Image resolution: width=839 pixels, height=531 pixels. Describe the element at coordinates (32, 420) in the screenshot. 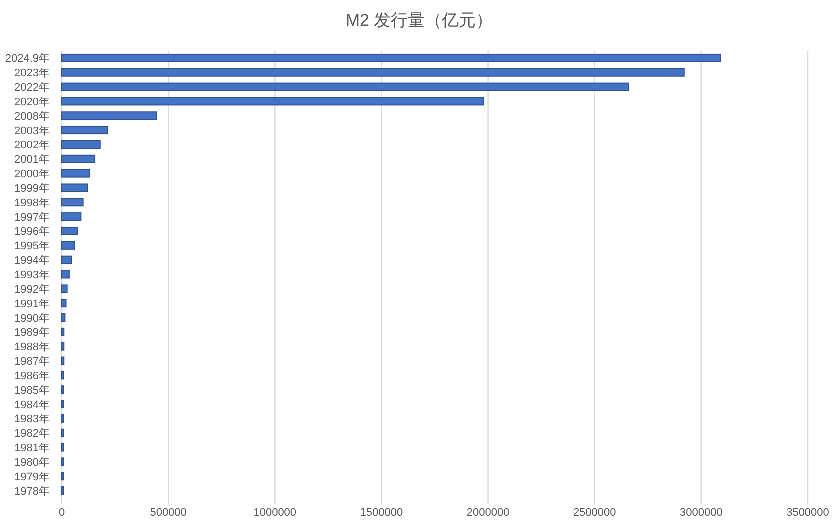

I see `y-tick-label: 1983年` at that location.